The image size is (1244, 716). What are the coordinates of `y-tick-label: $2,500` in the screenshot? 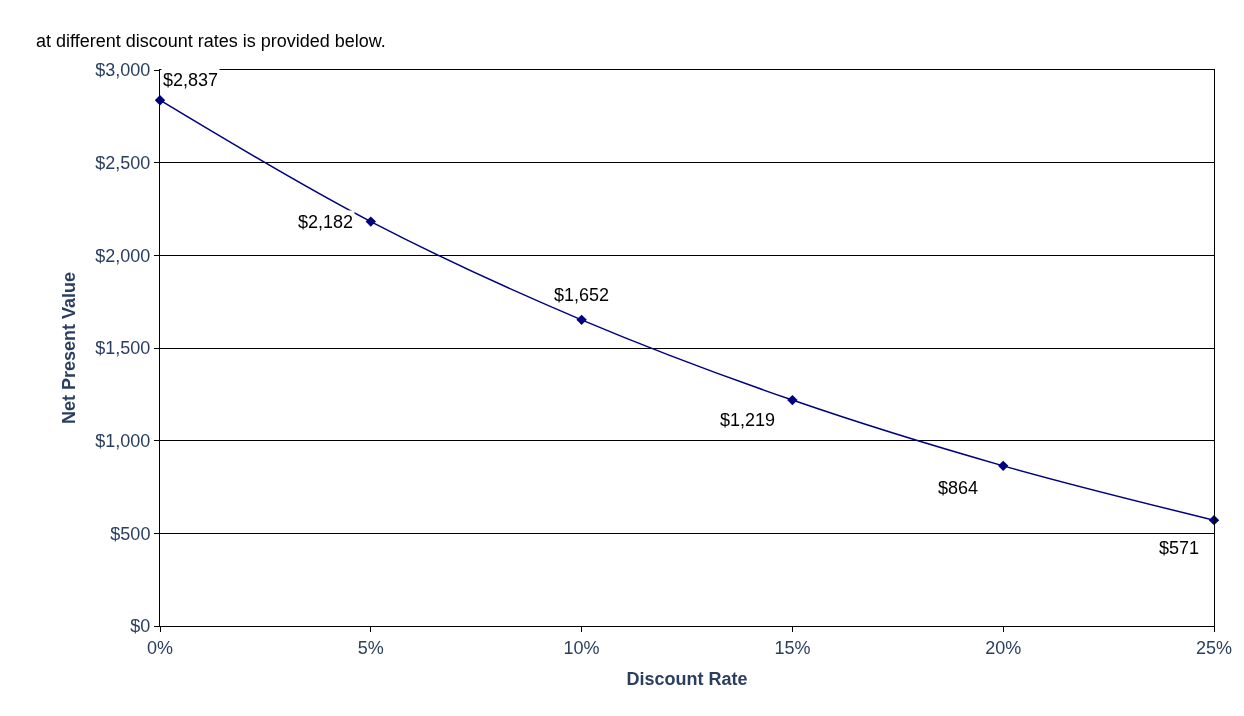 It's located at (123, 162).